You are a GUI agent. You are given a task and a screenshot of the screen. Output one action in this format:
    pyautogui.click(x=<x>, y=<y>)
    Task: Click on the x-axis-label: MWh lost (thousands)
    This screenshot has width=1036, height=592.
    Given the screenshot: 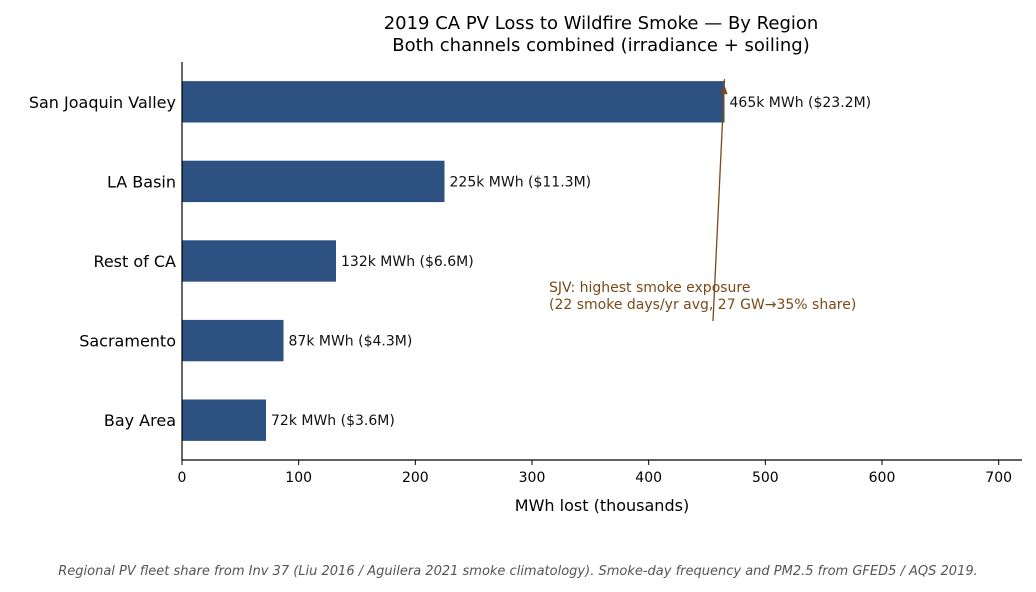 What is the action you would take?
    pyautogui.click(x=602, y=505)
    